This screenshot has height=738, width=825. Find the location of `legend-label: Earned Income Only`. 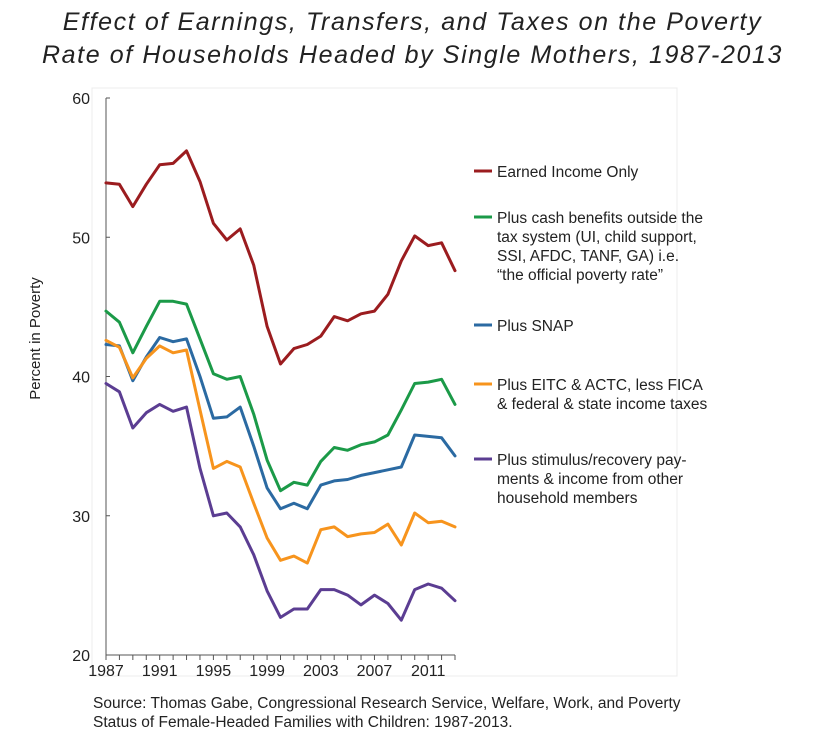

legend-label: Earned Income Only is located at coordinates (568, 172).